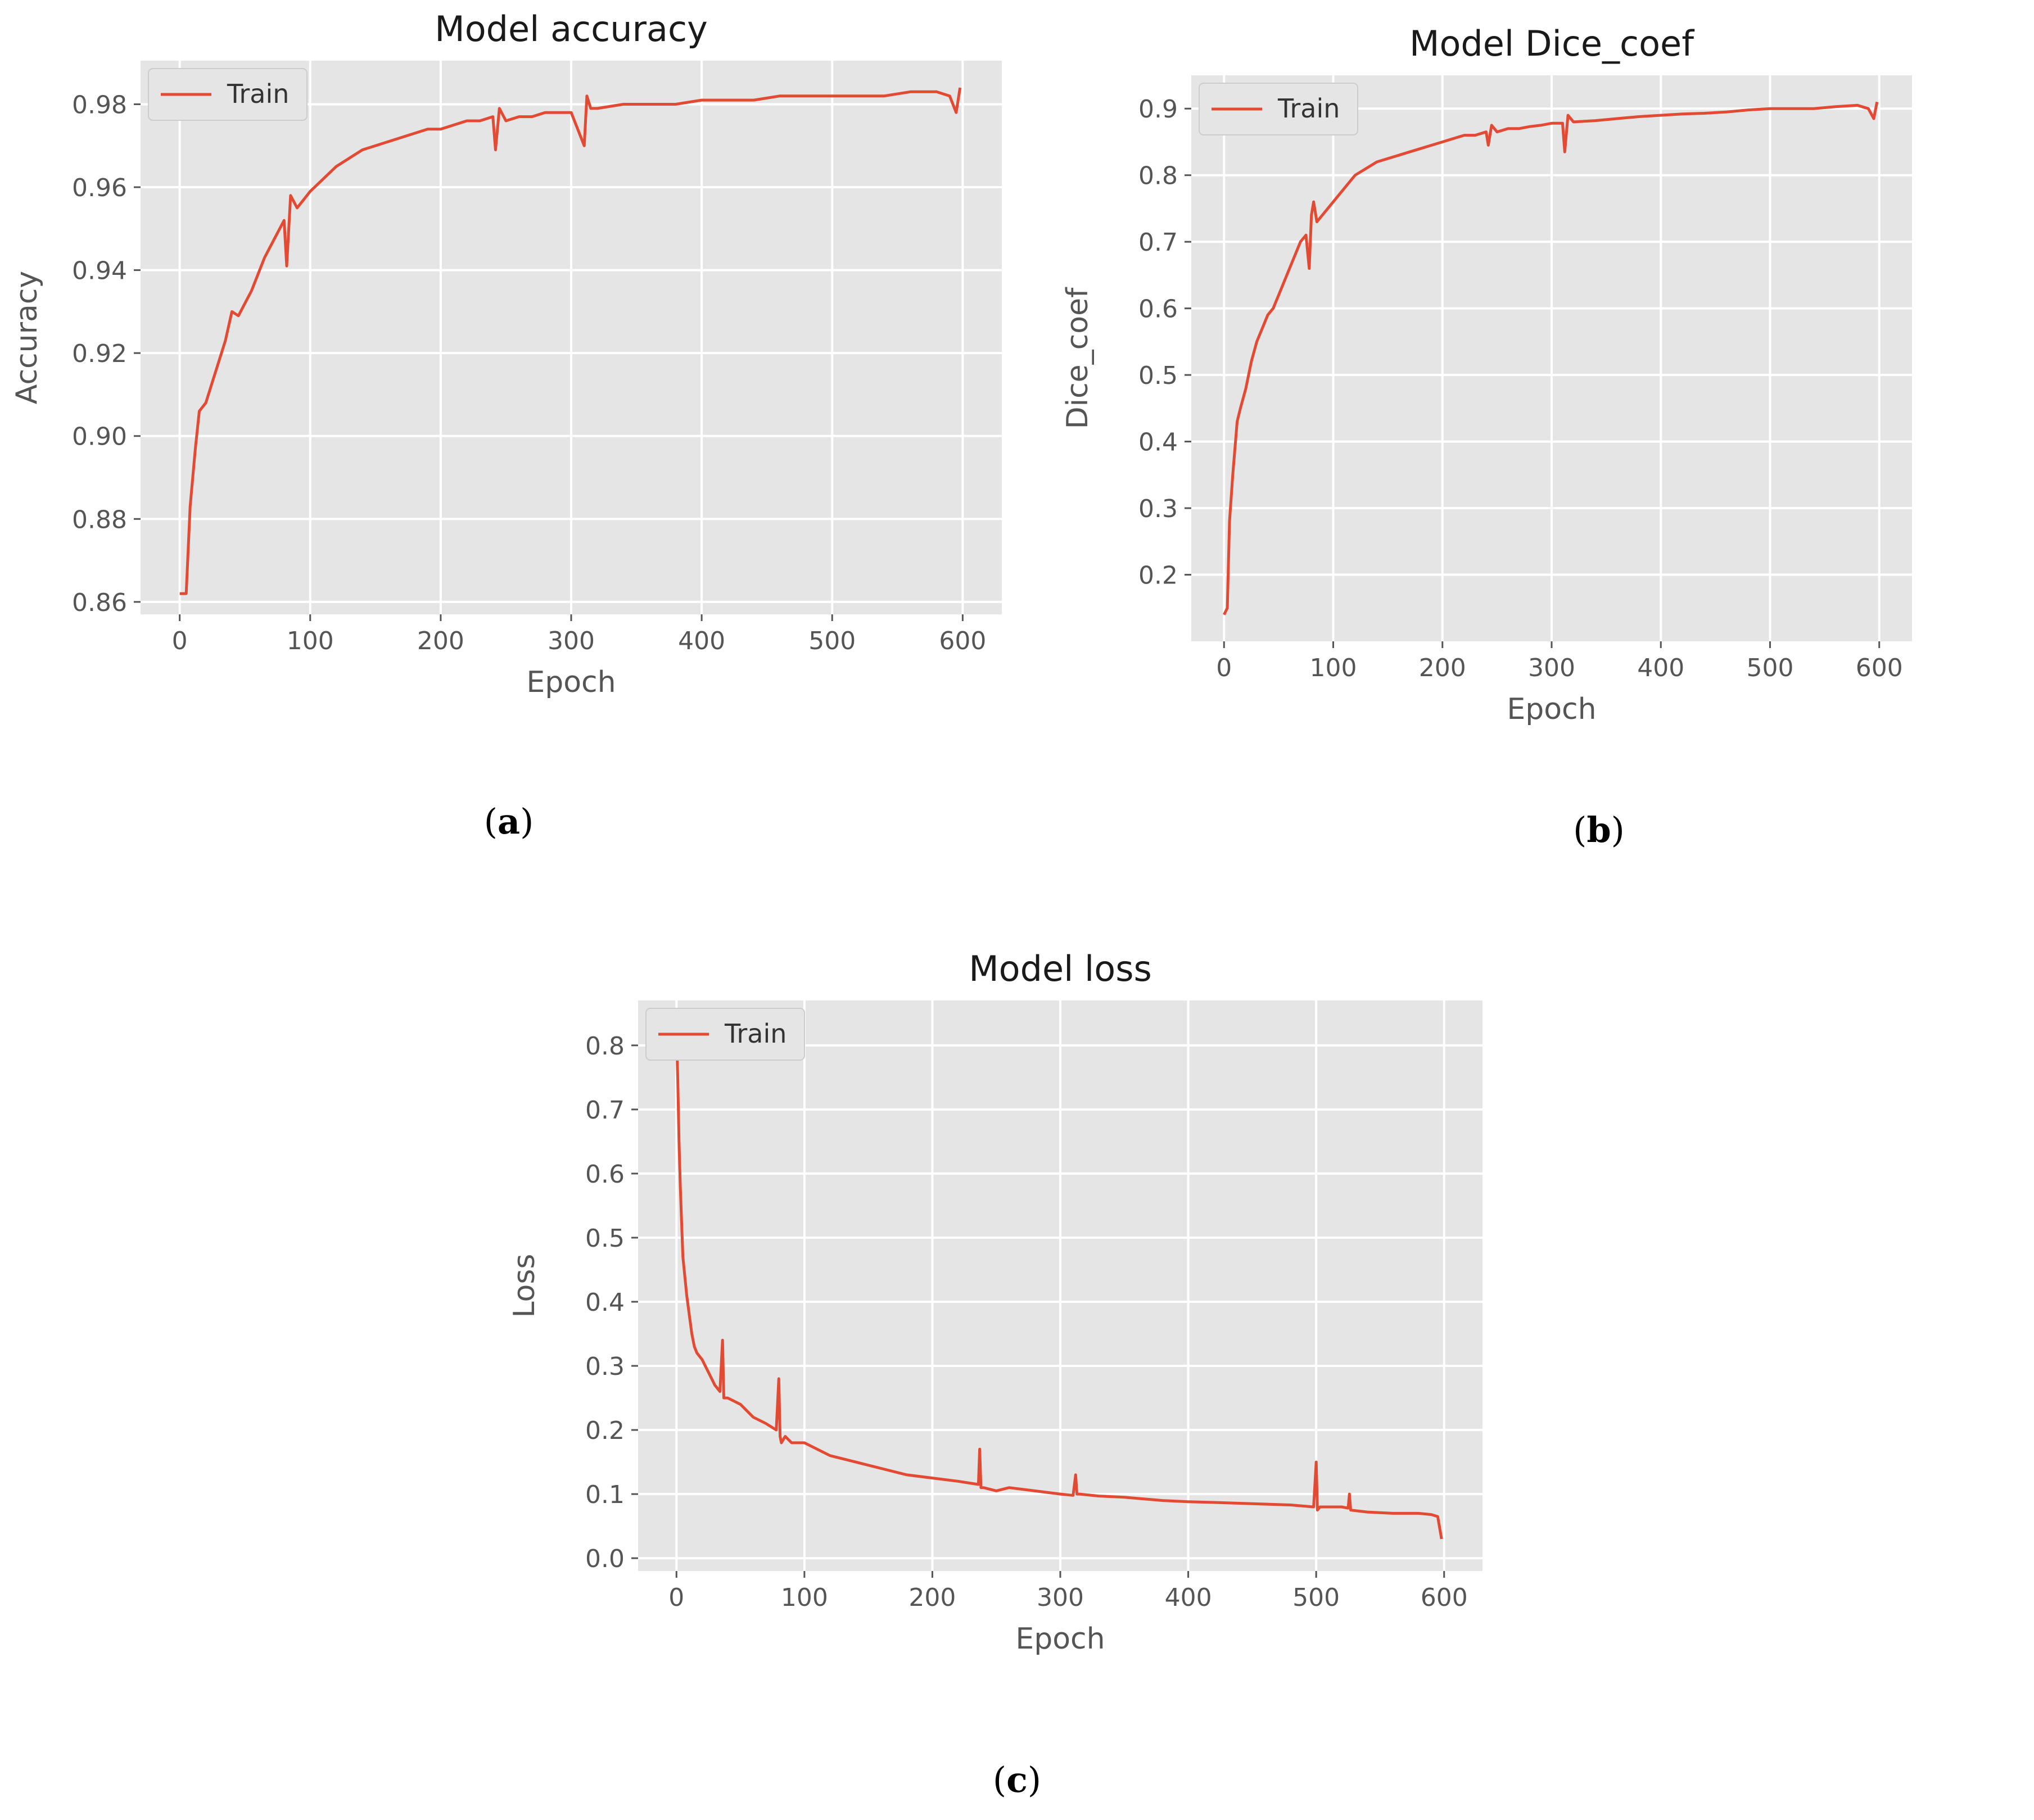 The width and height of the screenshot is (2034, 1820). Describe the element at coordinates (1017, 1779) in the screenshot. I see `caption-c: (c)` at that location.